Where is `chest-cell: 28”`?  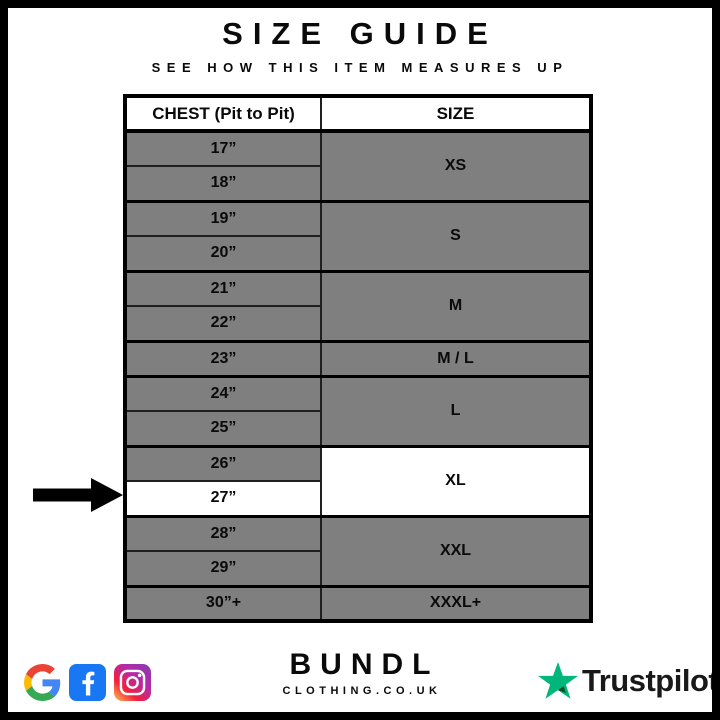
chest-cell: 28” is located at coordinates (223, 532).